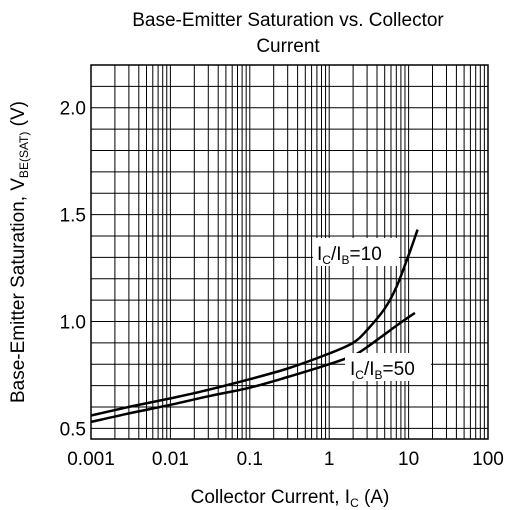  I want to click on y-tick-label: 1.5, so click(73, 216).